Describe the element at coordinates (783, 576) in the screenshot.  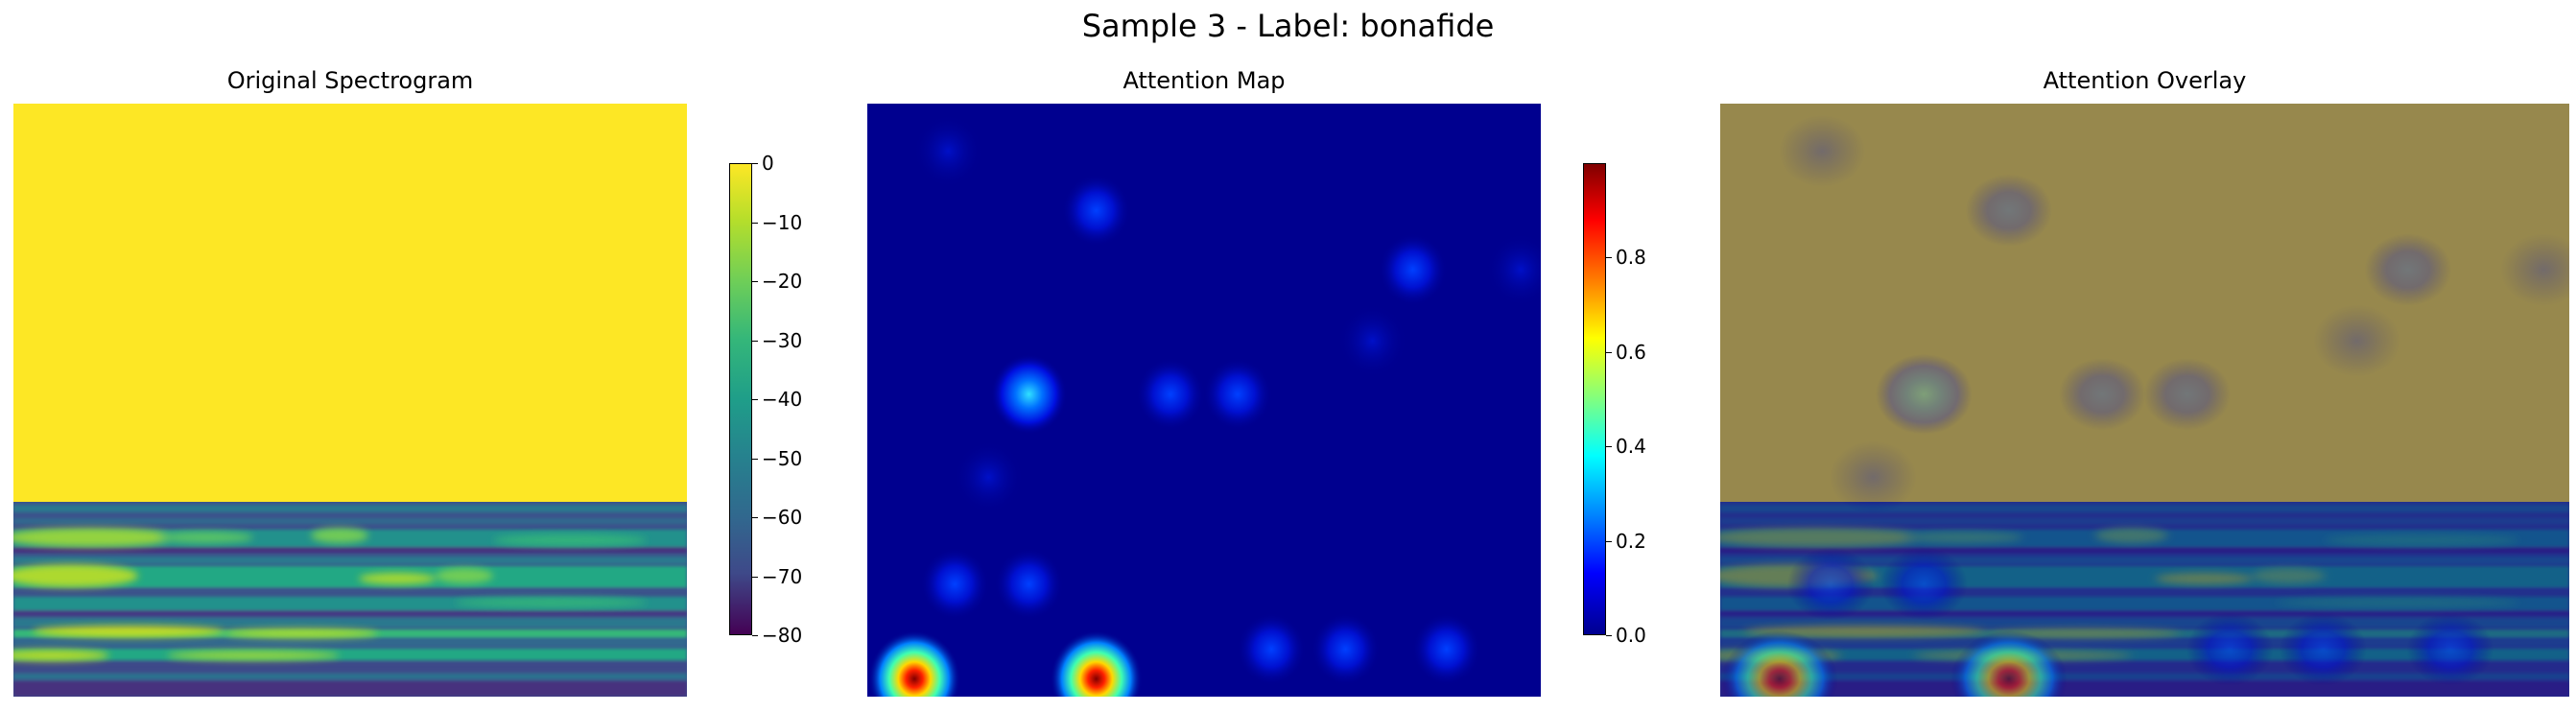
I see `colorbar-tick-label: −70` at that location.